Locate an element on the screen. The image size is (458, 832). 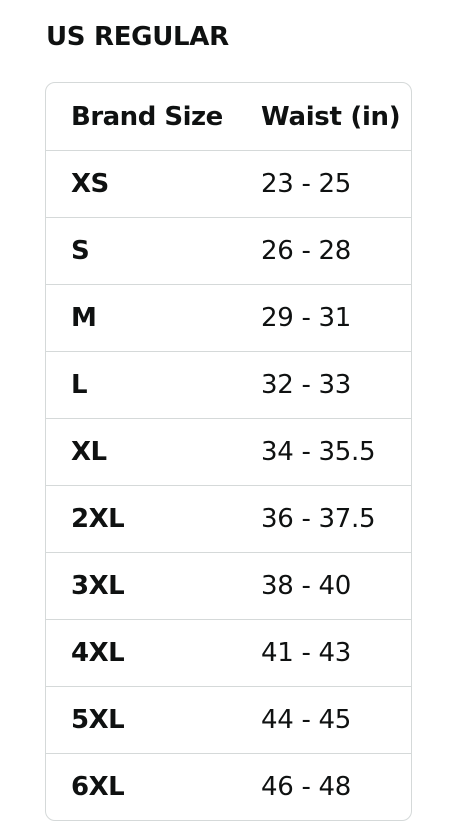
table-row: 6XL 46 - 48 is located at coordinates (228, 786).